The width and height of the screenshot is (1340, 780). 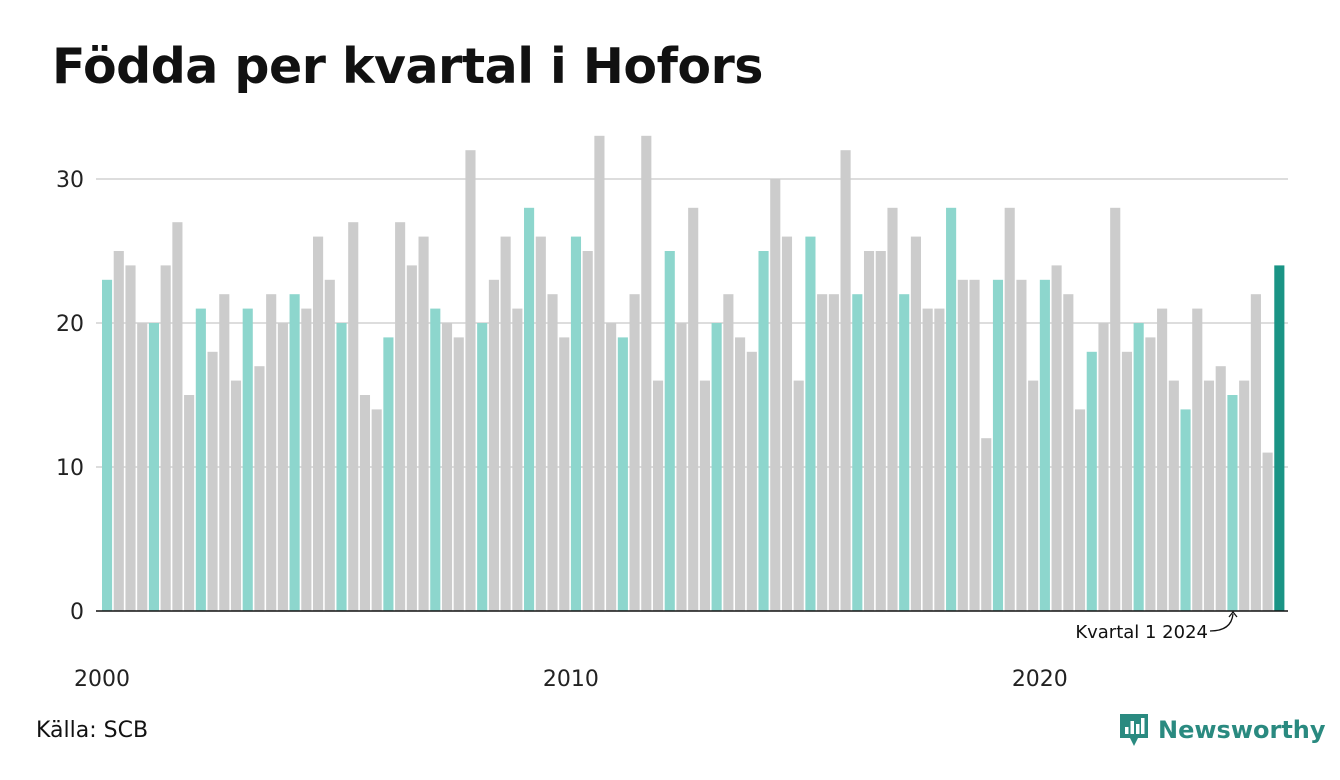 I want to click on y-tick-label: 10, so click(x=70, y=468).